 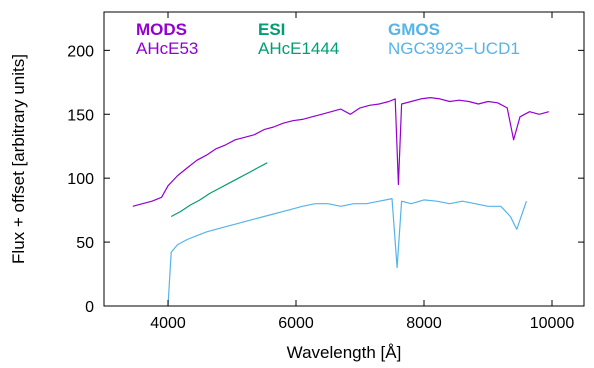 What do you see at coordinates (167, 48) in the screenshot?
I see `legend-object-mods: AHcE53` at bounding box center [167, 48].